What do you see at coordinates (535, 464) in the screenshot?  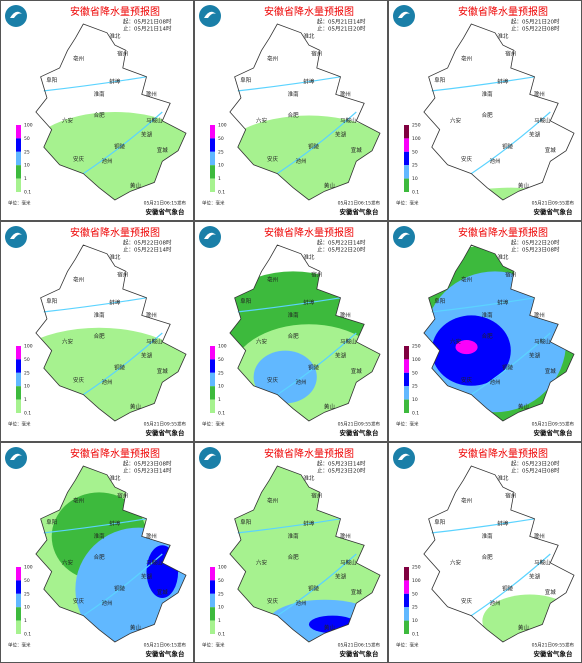 I see `start-time: 起：05月23日20时` at bounding box center [535, 464].